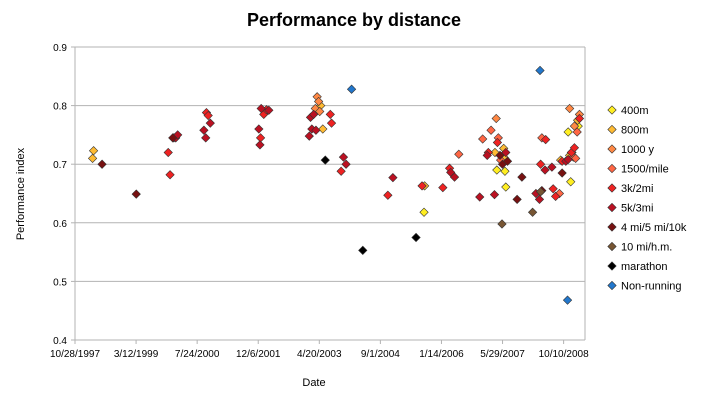 This screenshot has width=708, height=405. I want to click on legend-label: 10 mi/h.m., so click(646, 248).